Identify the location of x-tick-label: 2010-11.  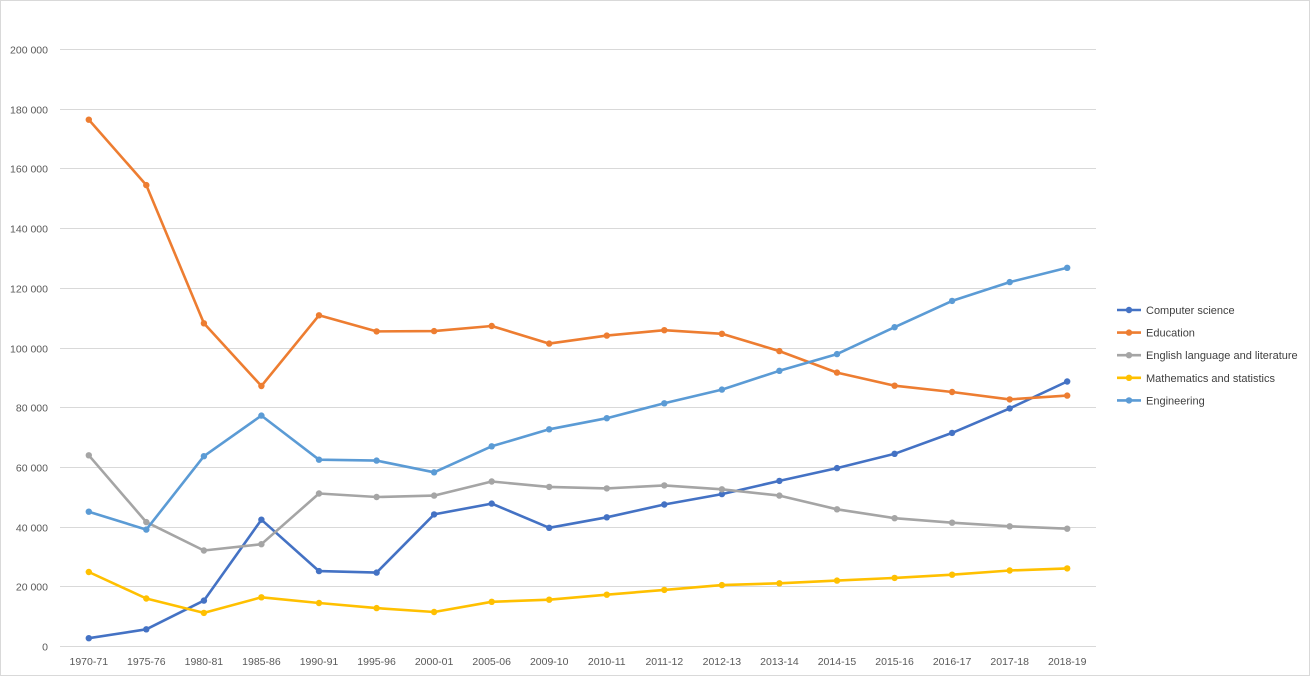
(607, 662).